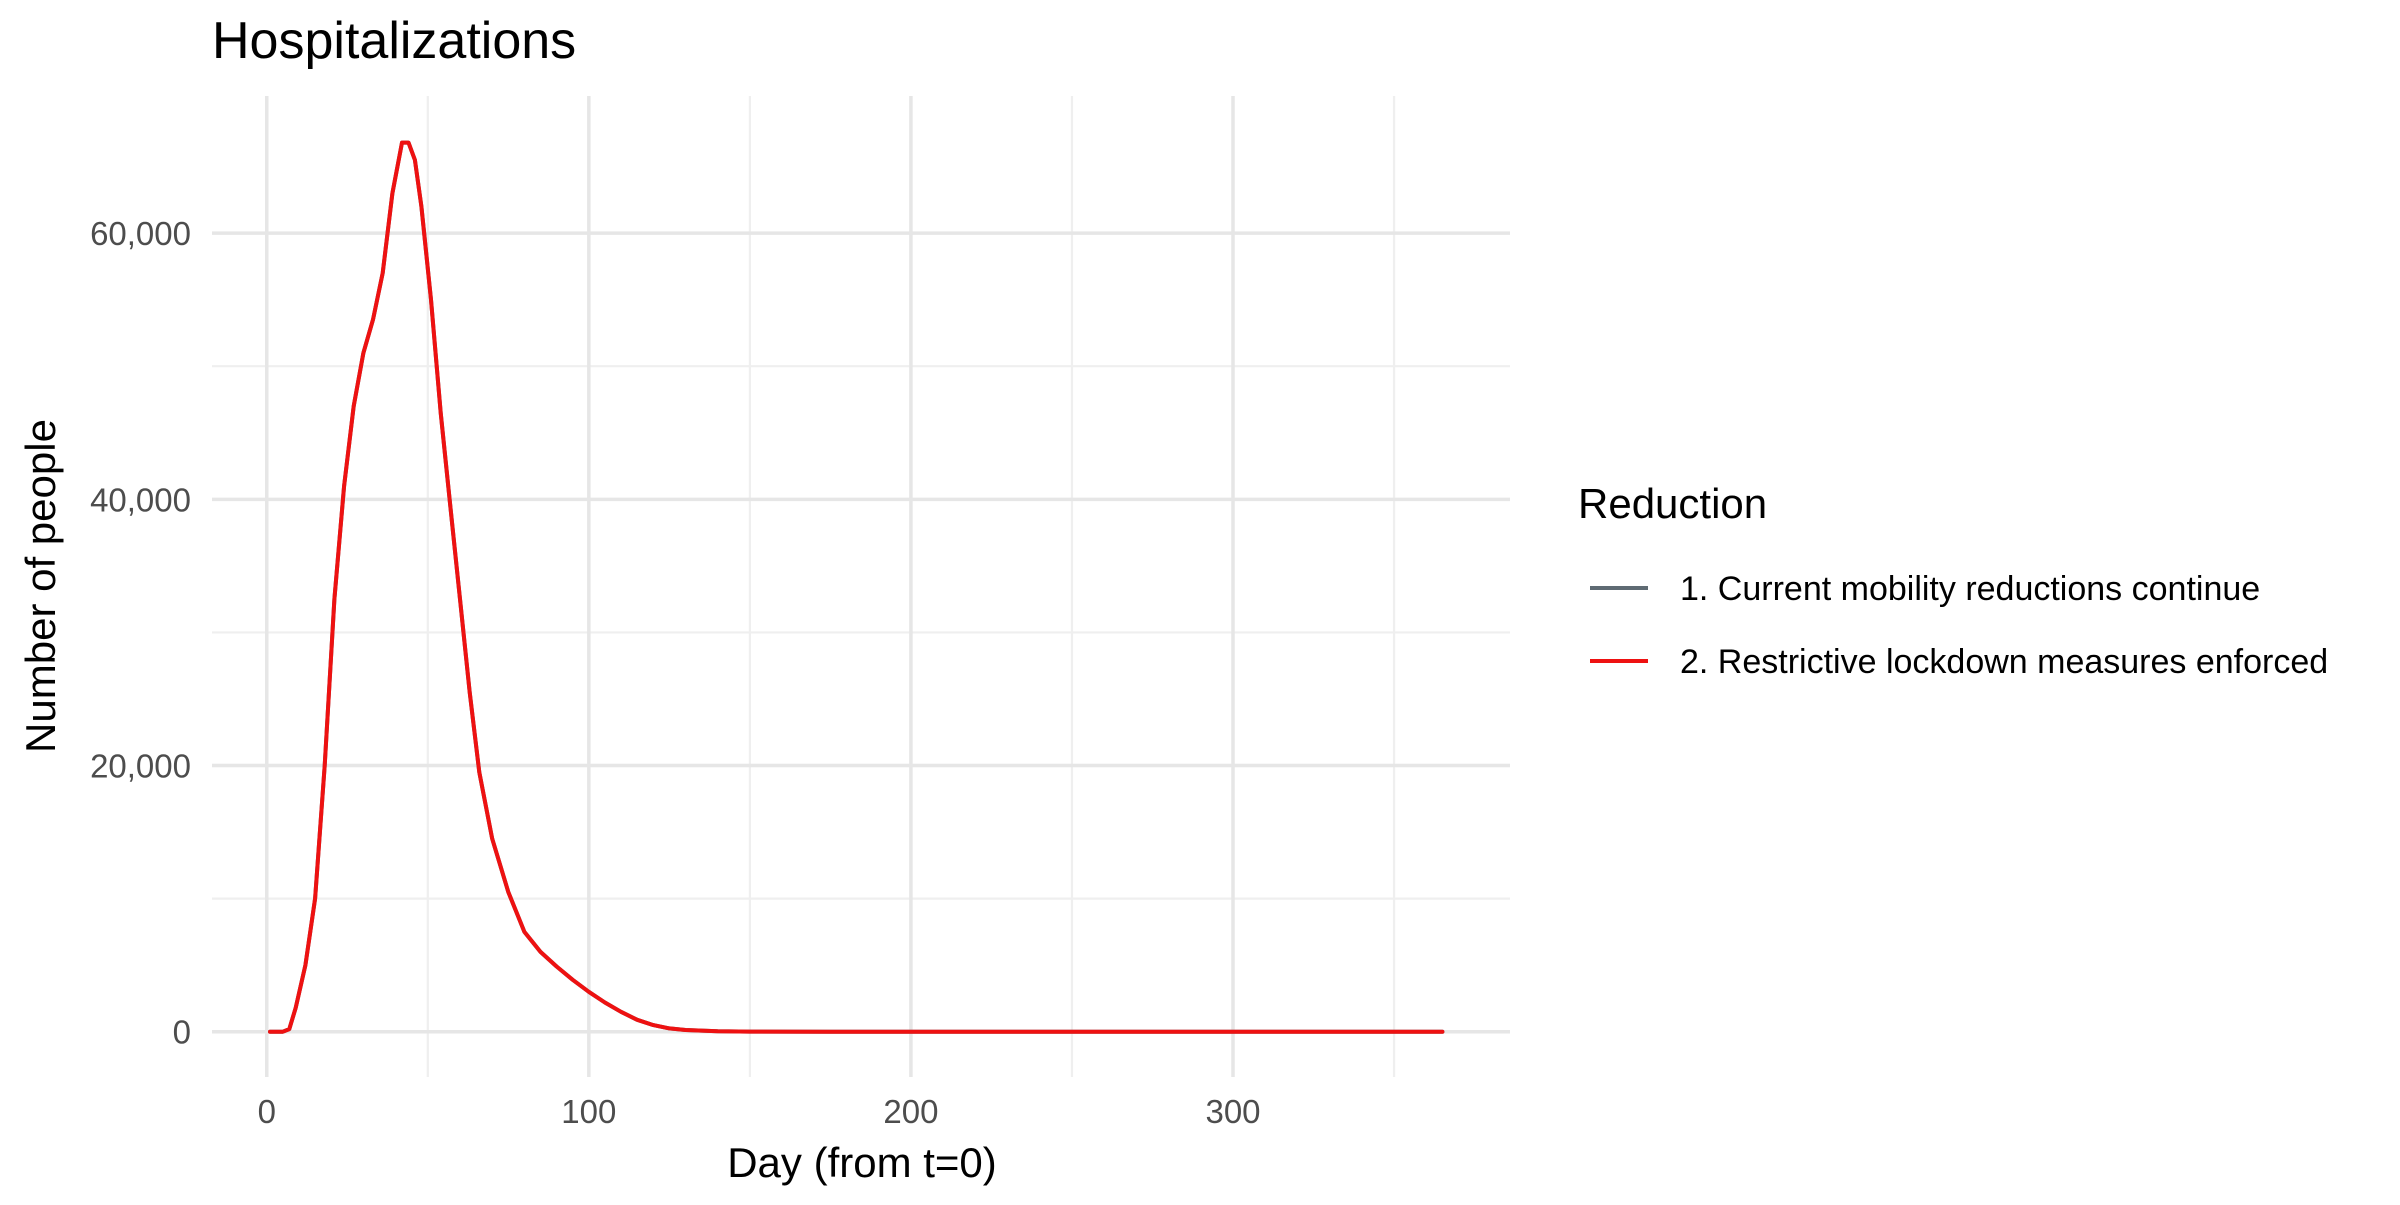 This screenshot has height=1205, width=2400. Describe the element at coordinates (862, 1162) in the screenshot. I see `x-axis-title: Day (from t=0)` at that location.